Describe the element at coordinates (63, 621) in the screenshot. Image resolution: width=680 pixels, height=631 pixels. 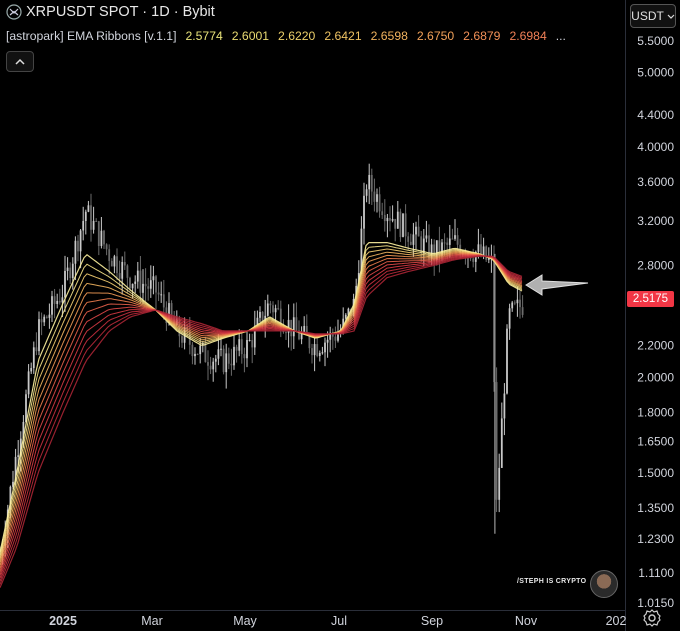
I see `x-tick-label: 2025` at that location.